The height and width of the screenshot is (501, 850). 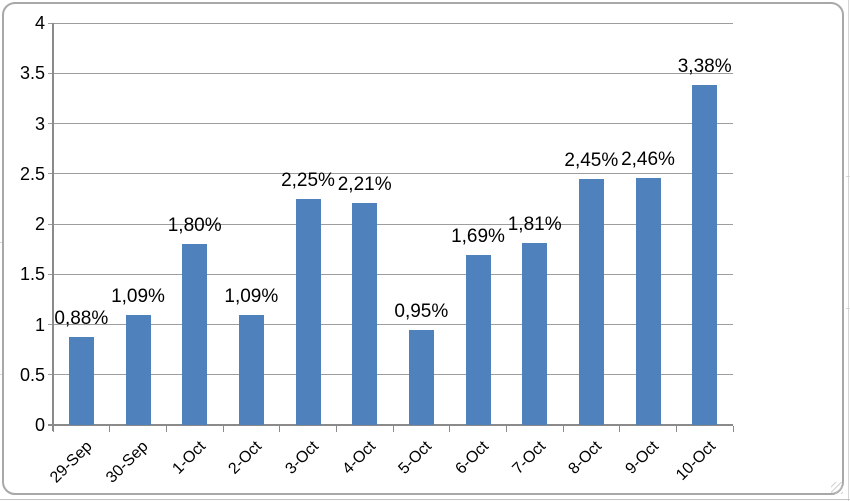 What do you see at coordinates (534, 225) in the screenshot?
I see `bar-data-label: 1,81%` at bounding box center [534, 225].